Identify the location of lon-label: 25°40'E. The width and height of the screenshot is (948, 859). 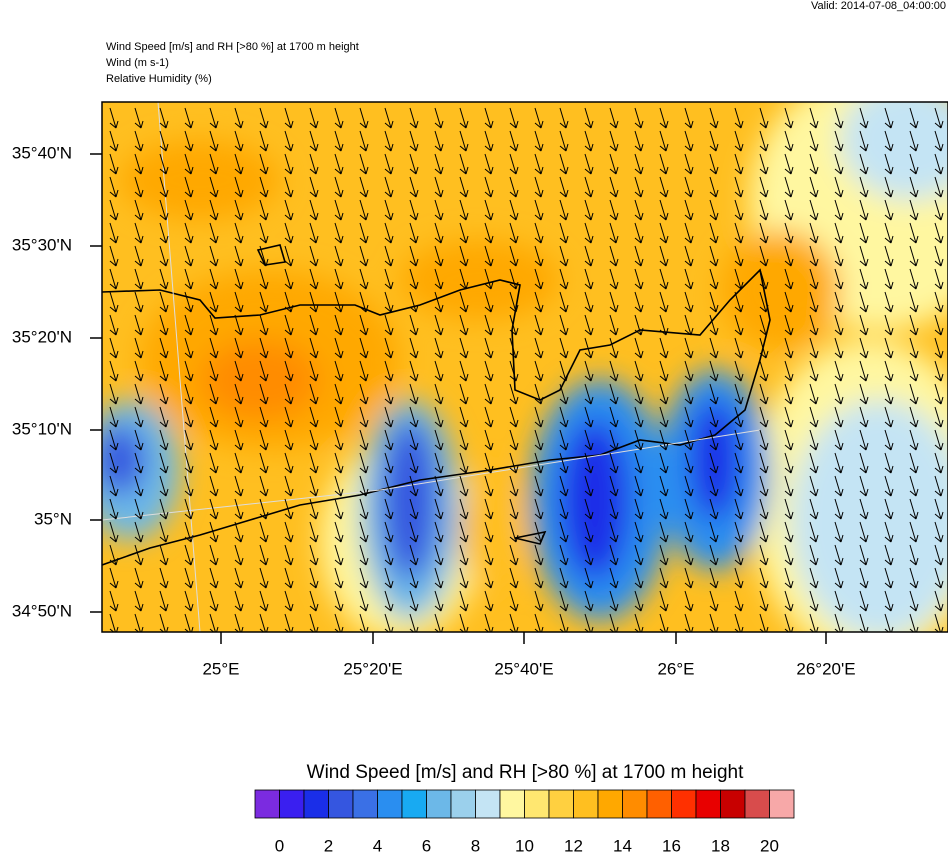
(523, 668).